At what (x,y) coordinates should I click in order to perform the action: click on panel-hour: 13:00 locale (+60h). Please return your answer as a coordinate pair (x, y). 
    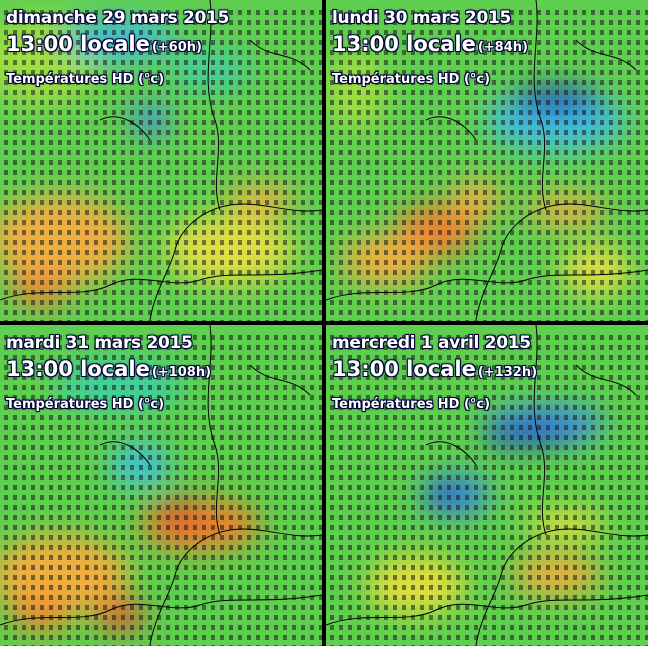
    Looking at the image, I should click on (104, 44).